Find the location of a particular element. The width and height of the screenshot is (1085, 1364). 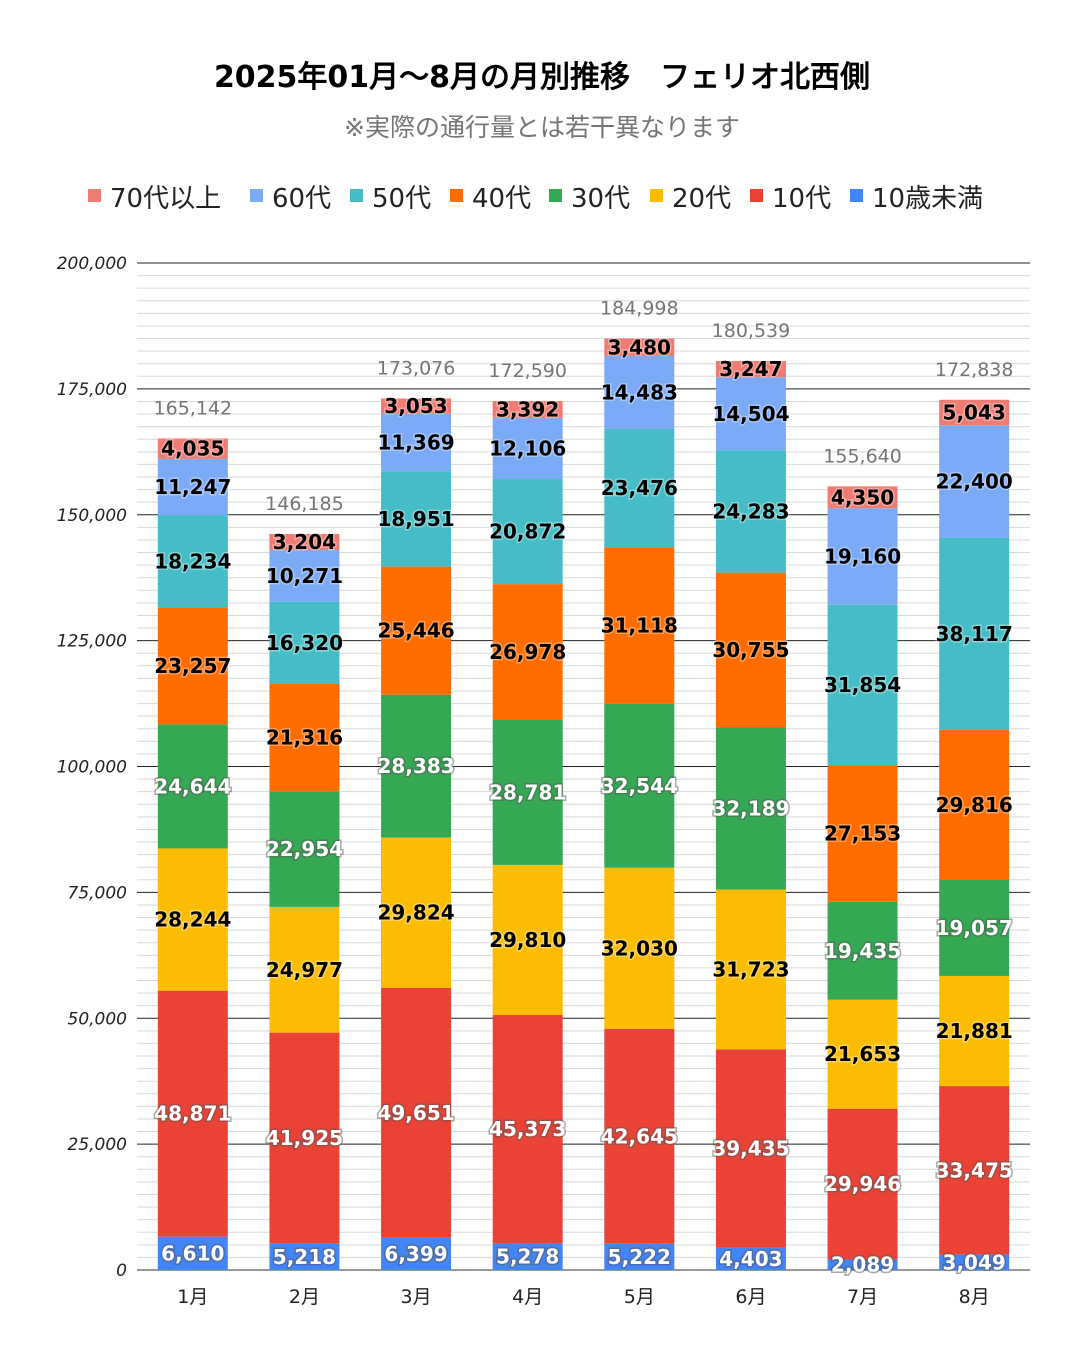

y-tick-label: 125,000 is located at coordinates (92, 642).